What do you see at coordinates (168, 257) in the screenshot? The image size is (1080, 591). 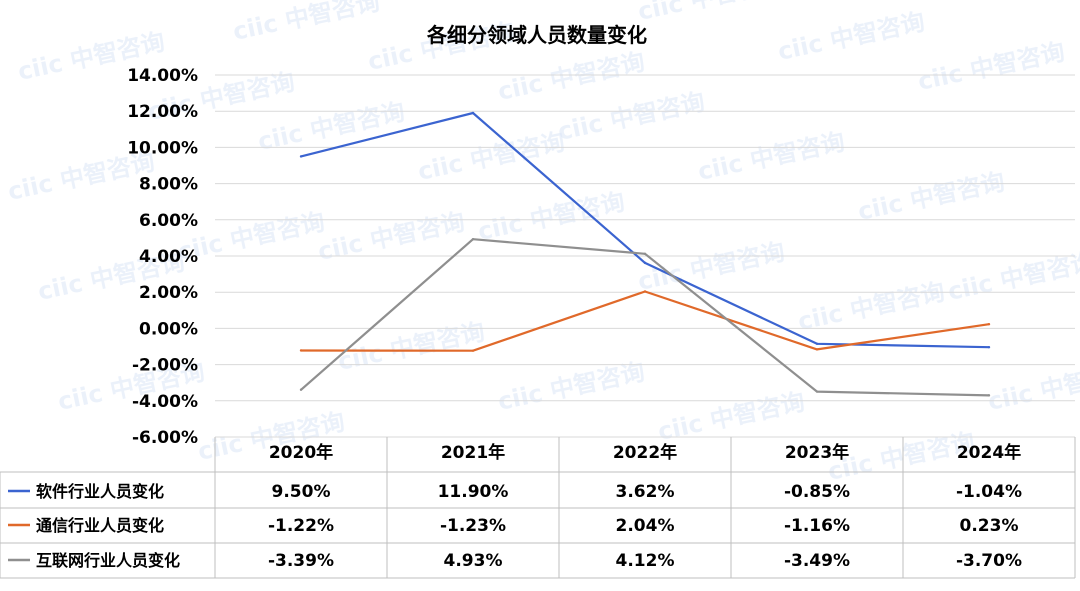 I see `y-tick-label: 4.00%` at bounding box center [168, 257].